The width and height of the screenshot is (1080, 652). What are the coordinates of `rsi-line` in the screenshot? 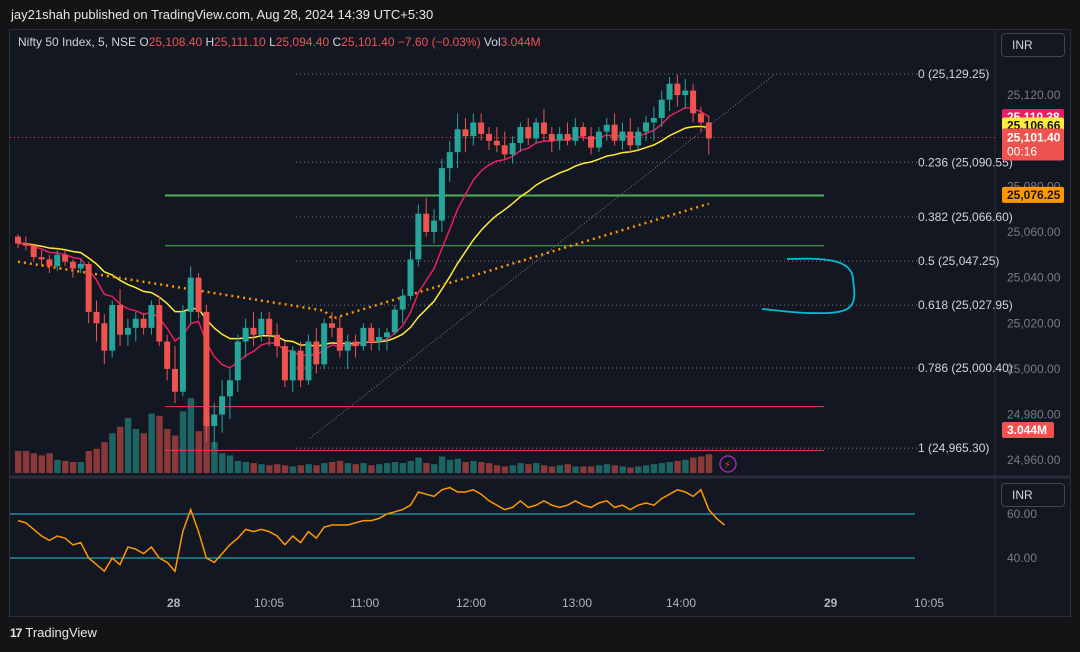 It's located at (371, 529).